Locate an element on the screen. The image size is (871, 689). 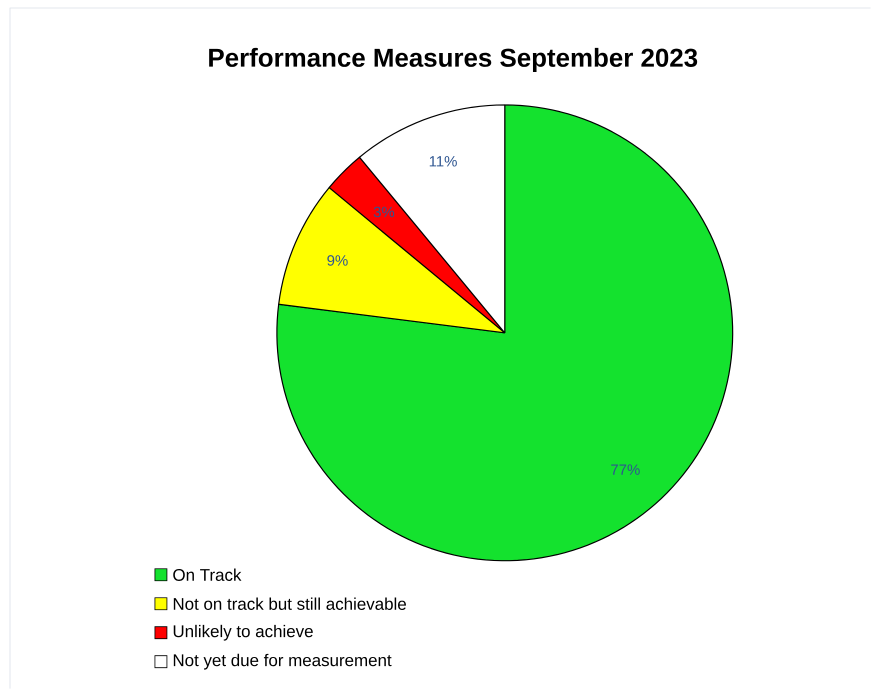
legend-label: Not on track but still achievable is located at coordinates (290, 603).